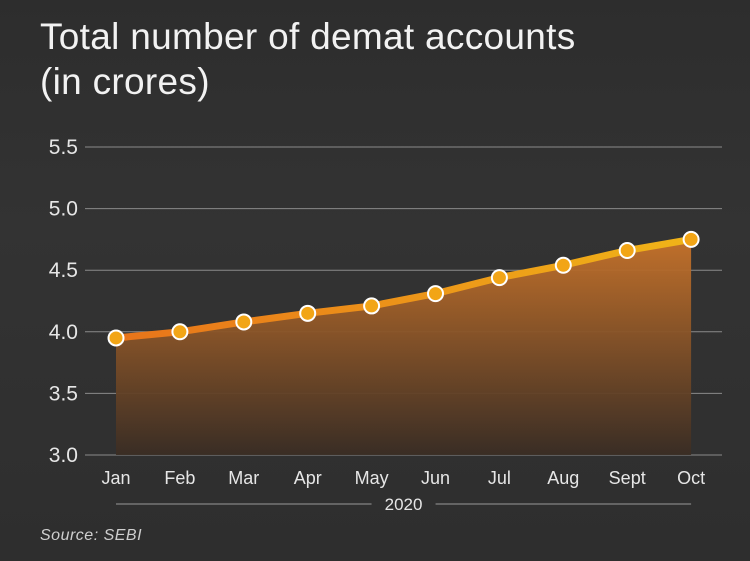 The height and width of the screenshot is (561, 750). What do you see at coordinates (372, 478) in the screenshot?
I see `x-tick-label-may: May` at bounding box center [372, 478].